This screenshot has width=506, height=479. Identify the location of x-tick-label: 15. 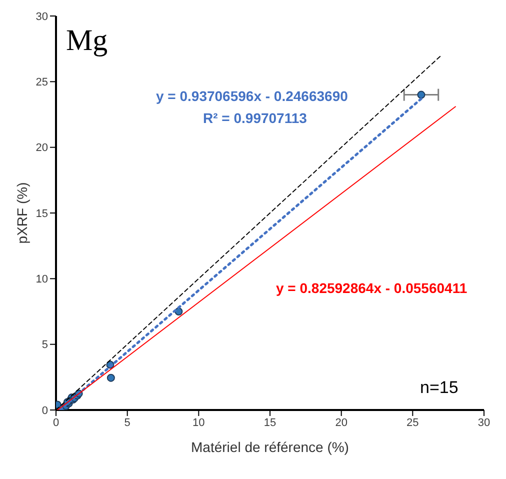
(270, 422).